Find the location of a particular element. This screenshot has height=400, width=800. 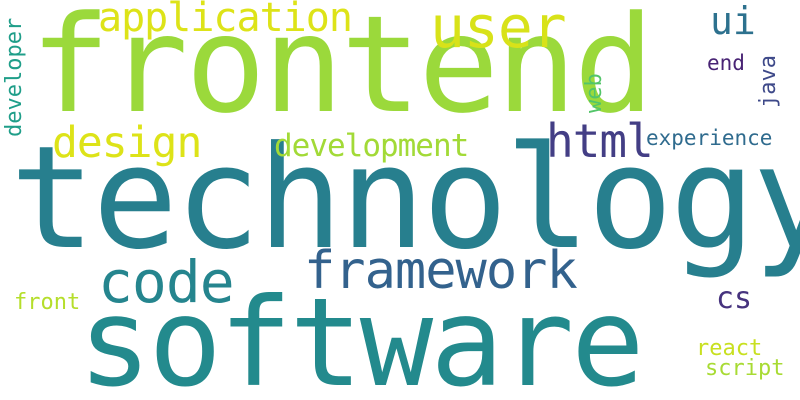

word-web: web is located at coordinates (594, 93).